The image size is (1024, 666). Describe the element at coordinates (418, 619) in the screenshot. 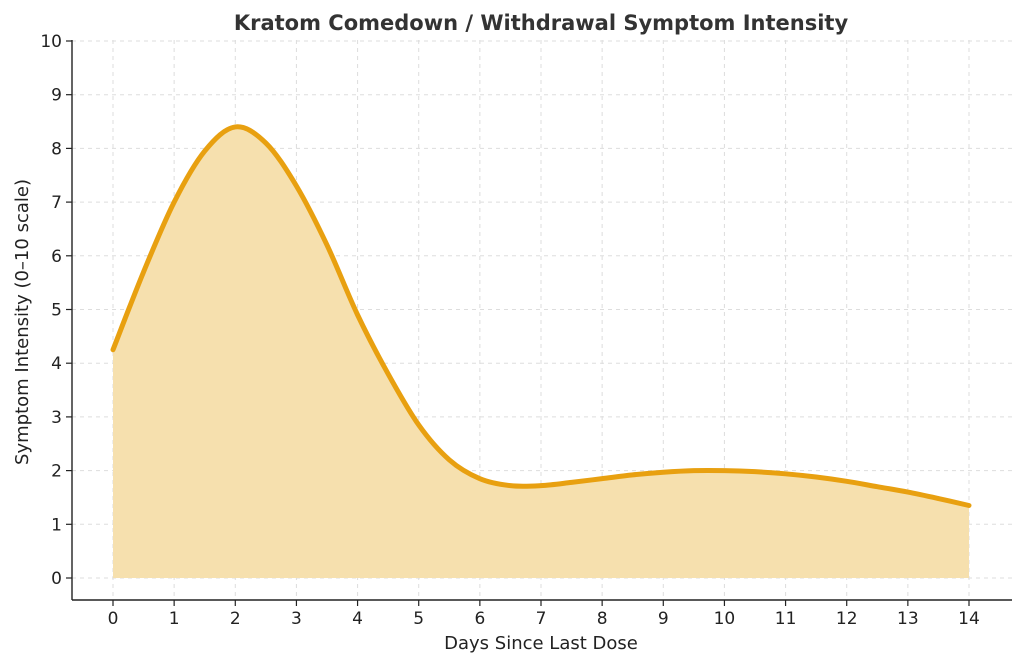

I see `x-tick-label-5: 5` at that location.